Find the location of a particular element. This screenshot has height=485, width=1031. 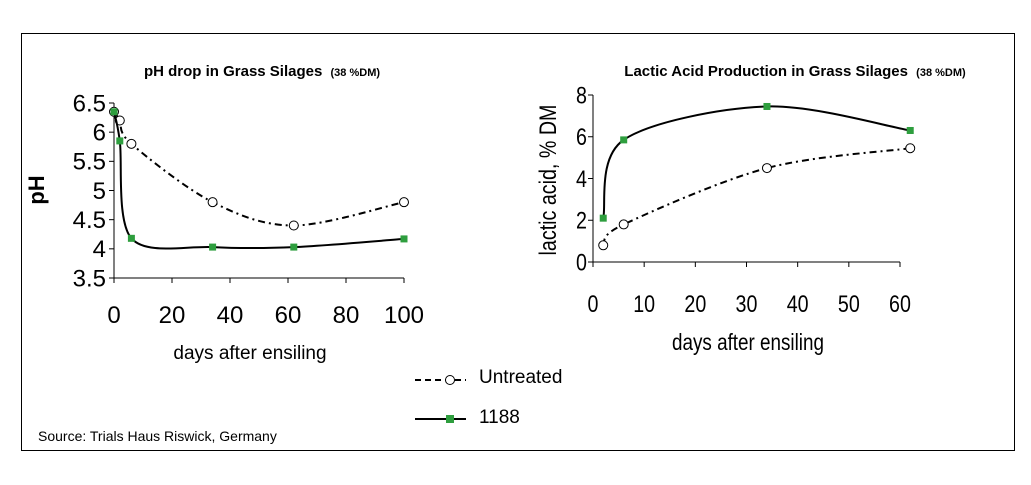

chart2-ytick-label: 6 is located at coordinates (581, 136).